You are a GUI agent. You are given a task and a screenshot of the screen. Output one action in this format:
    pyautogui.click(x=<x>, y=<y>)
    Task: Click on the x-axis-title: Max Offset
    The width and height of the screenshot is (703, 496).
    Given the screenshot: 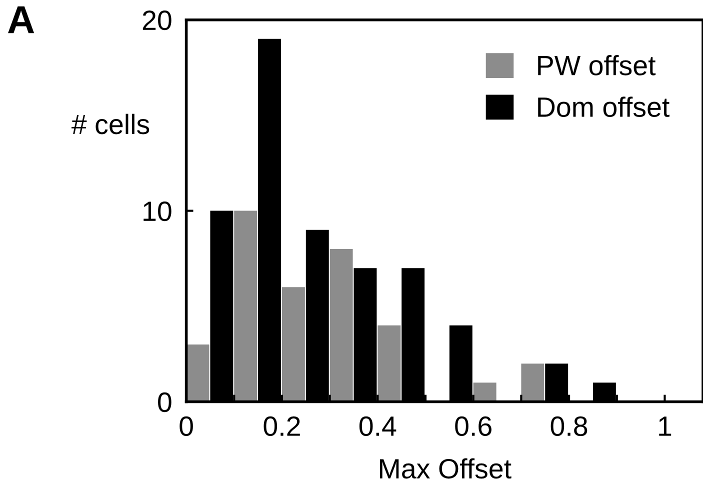 What is the action you would take?
    pyautogui.click(x=446, y=468)
    